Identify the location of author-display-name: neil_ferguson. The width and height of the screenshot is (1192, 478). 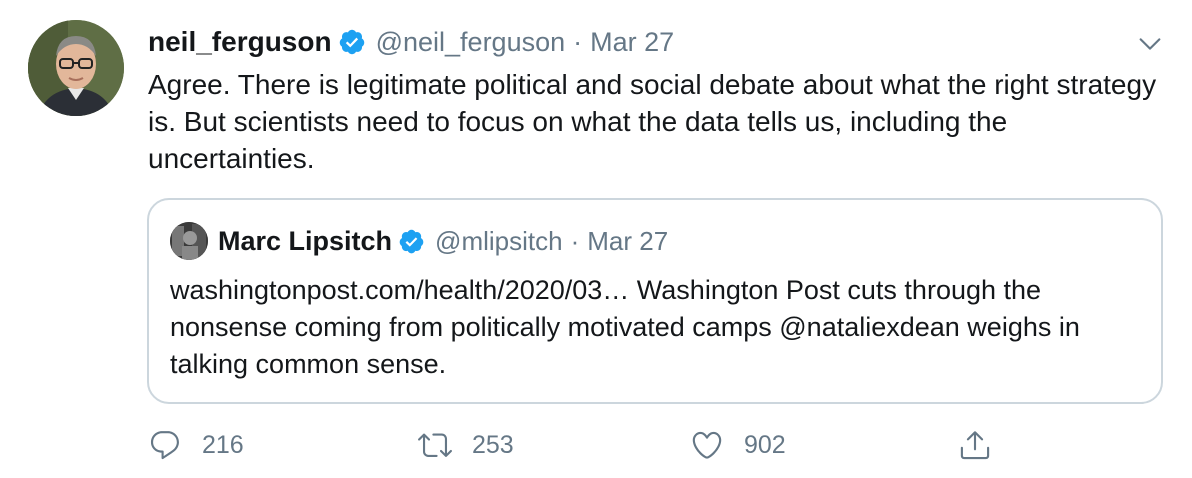
(240, 41).